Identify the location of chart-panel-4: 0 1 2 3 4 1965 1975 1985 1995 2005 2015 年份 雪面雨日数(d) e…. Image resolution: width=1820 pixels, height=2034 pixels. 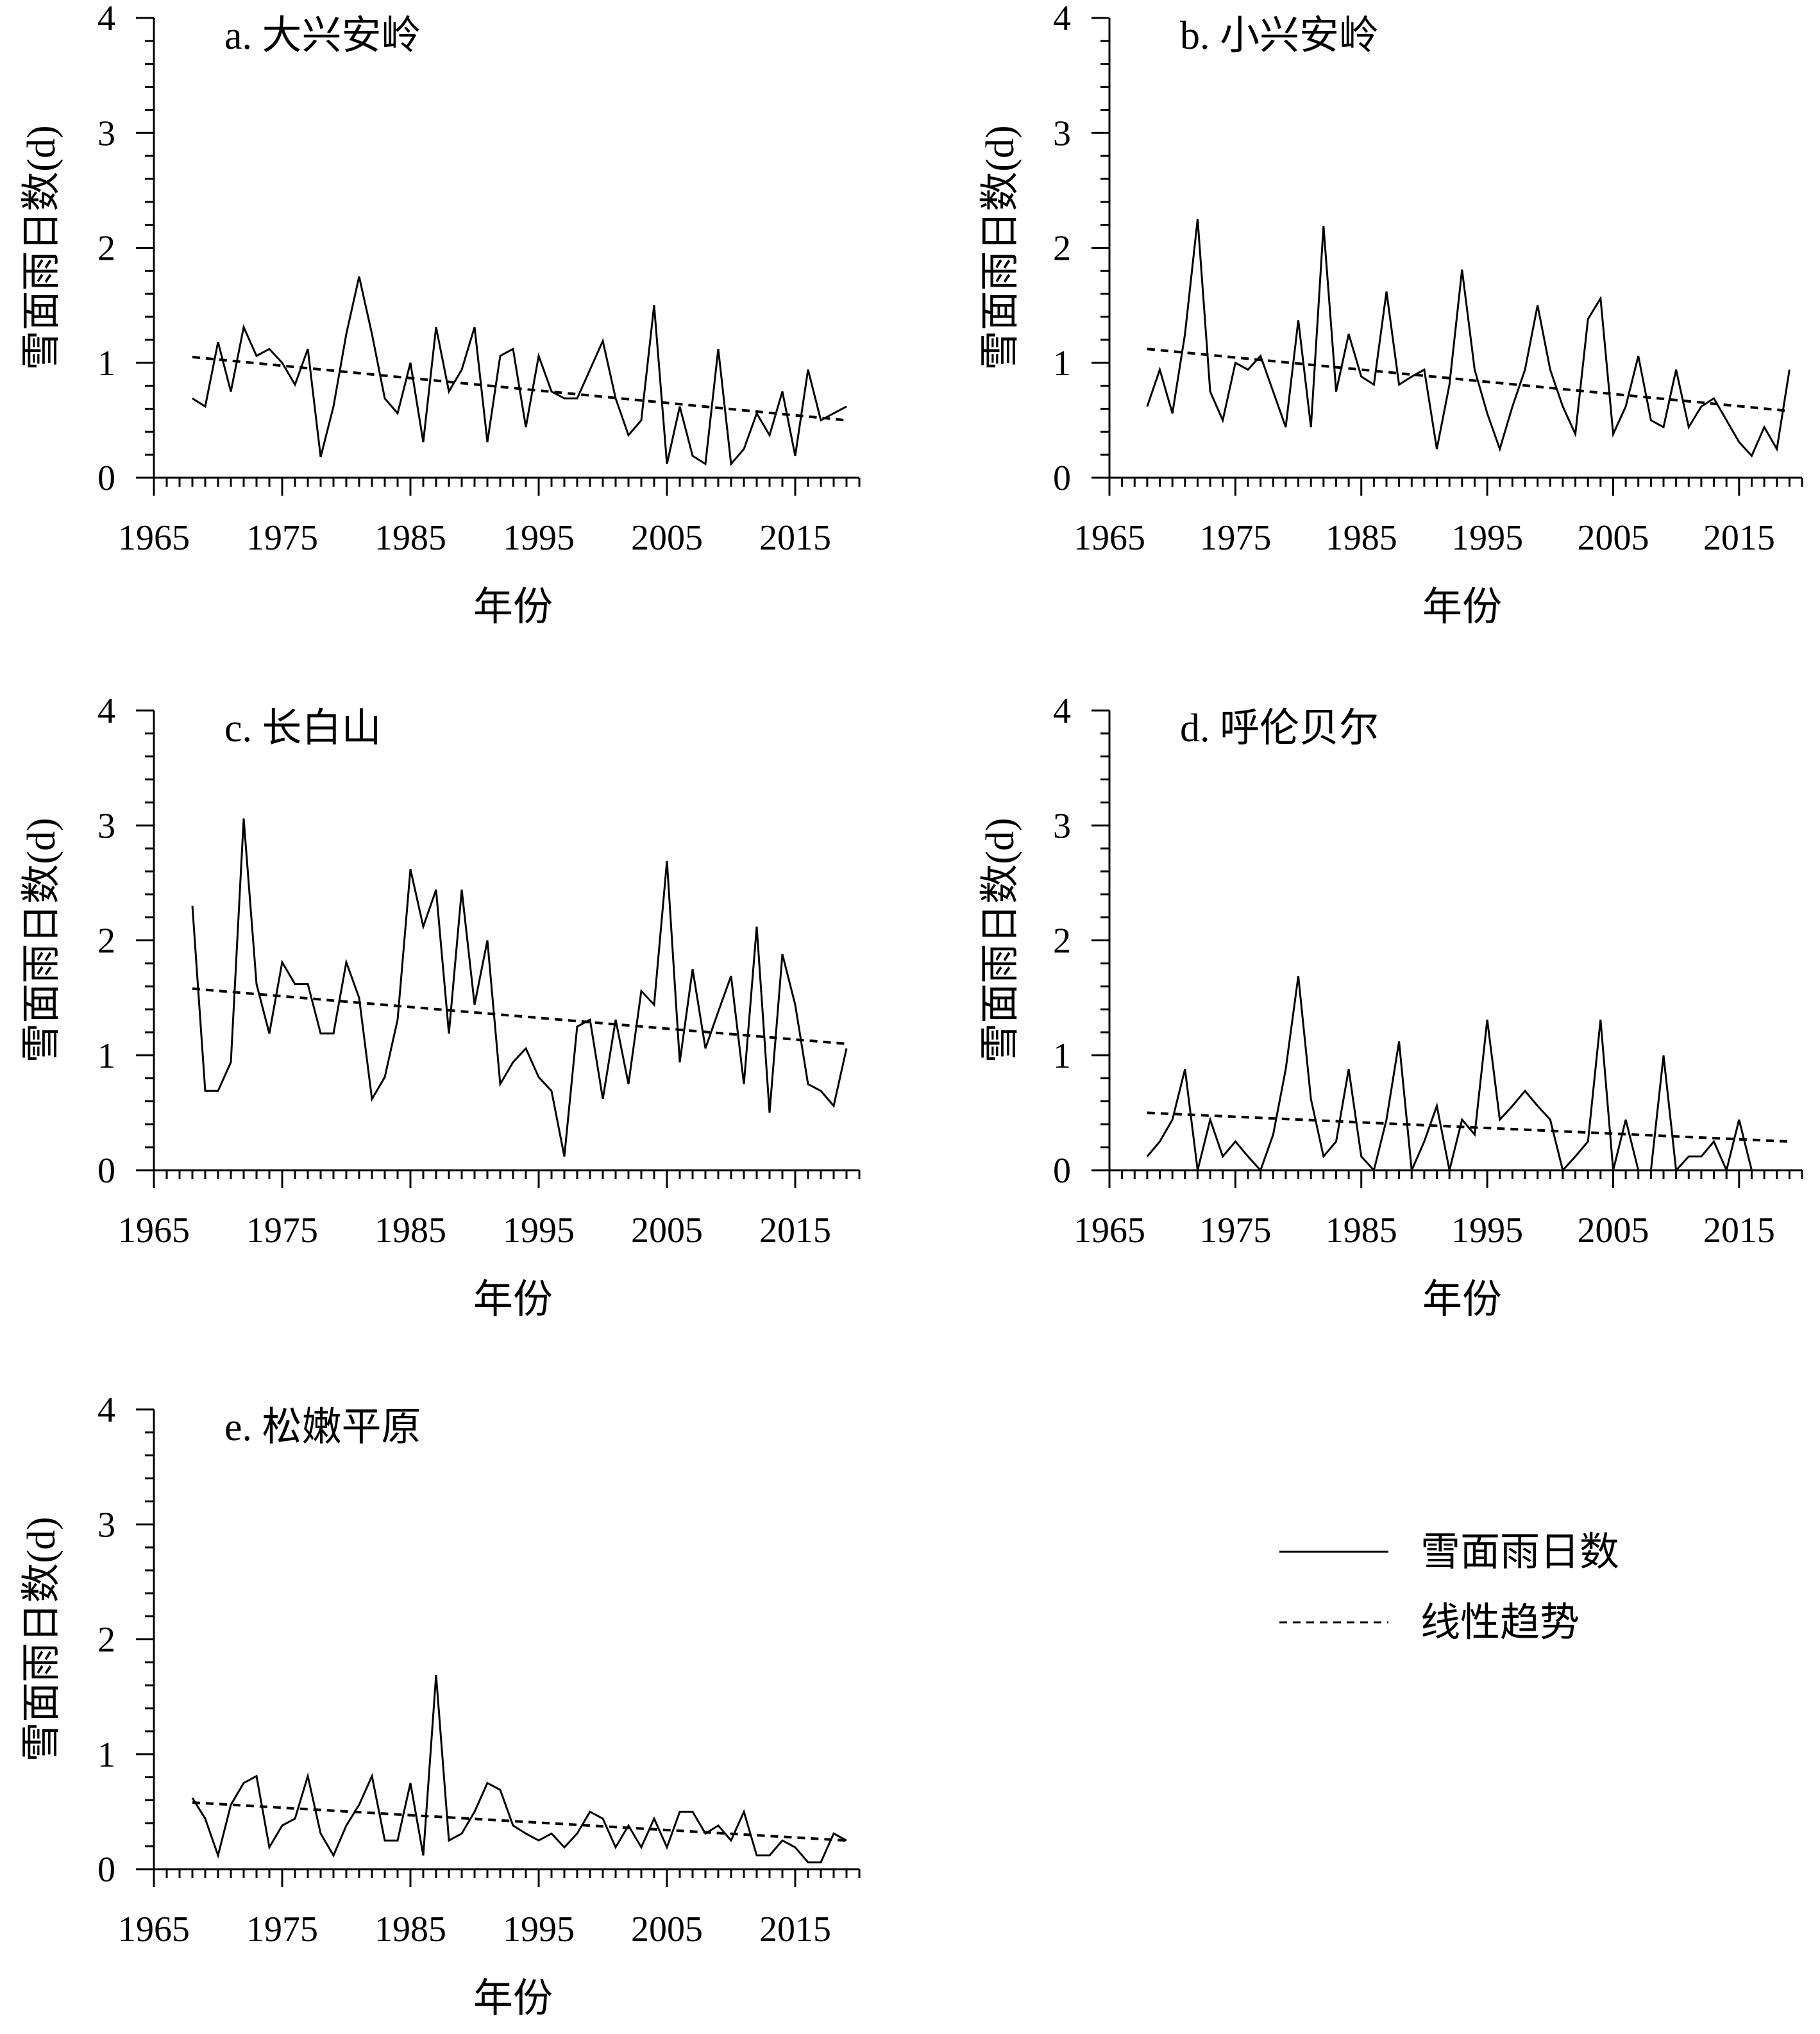
(440, 1705).